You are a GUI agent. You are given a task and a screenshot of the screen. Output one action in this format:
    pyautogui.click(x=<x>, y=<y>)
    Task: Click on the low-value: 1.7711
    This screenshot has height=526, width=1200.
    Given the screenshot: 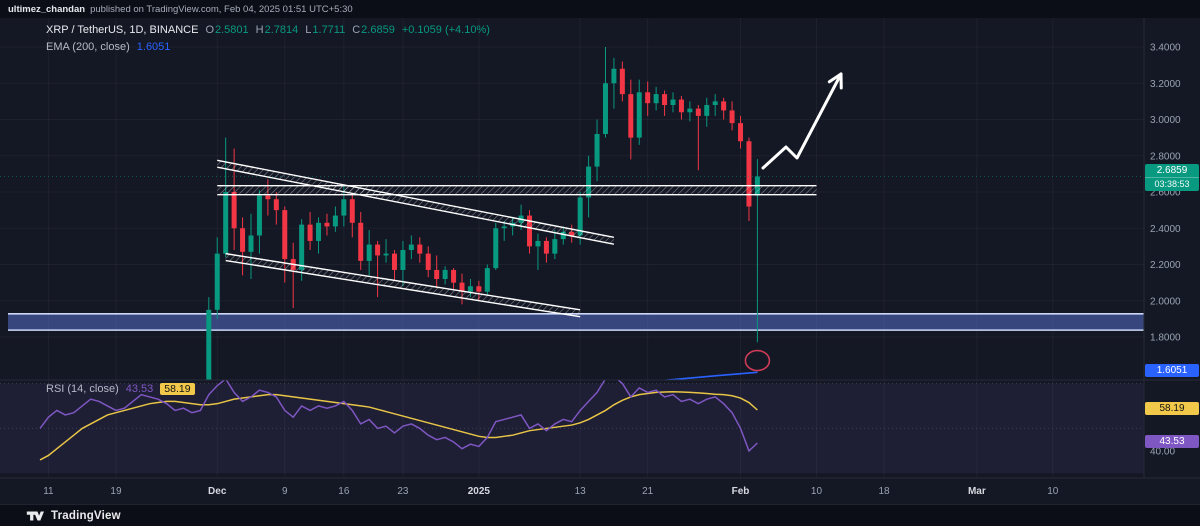 What is the action you would take?
    pyautogui.click(x=329, y=30)
    